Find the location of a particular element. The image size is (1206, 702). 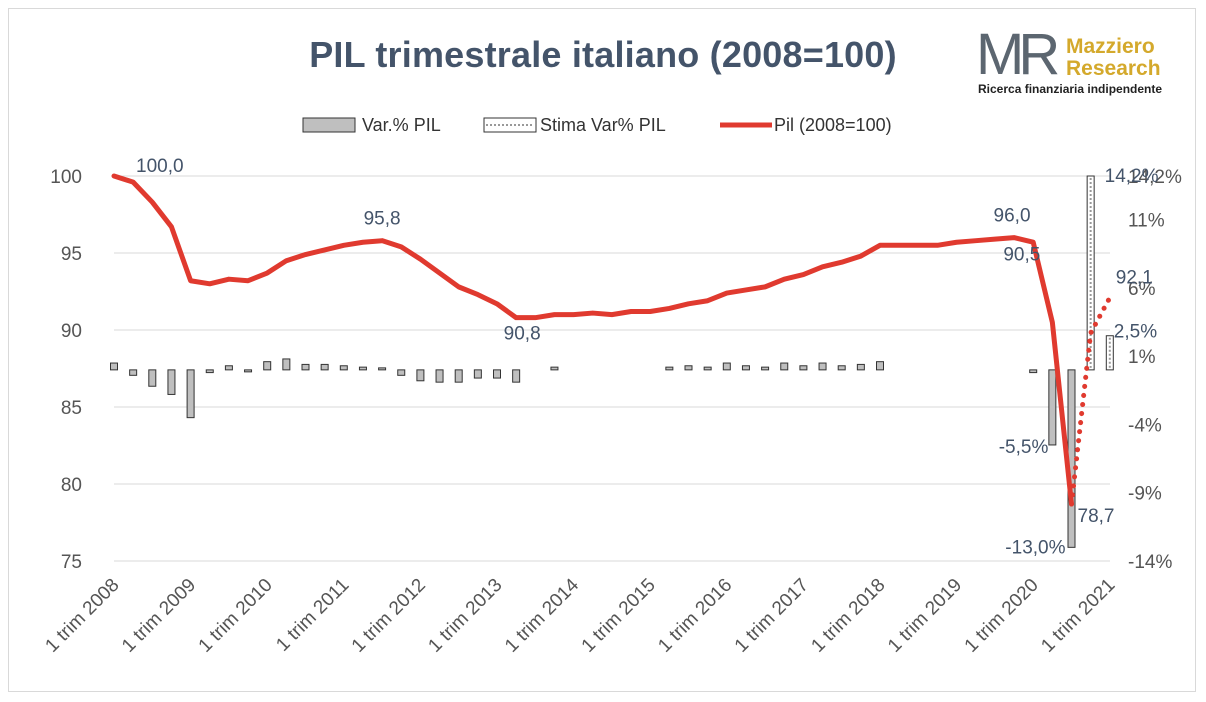

left-tick-label: 75 is located at coordinates (71, 562).